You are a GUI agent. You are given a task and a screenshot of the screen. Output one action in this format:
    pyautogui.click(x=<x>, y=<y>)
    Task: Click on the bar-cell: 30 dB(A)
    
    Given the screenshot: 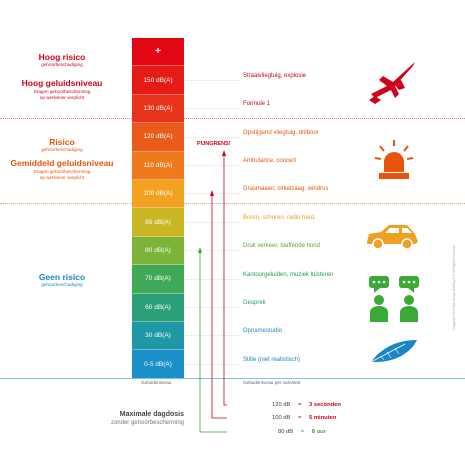 What is the action you would take?
    pyautogui.click(x=158, y=336)
    